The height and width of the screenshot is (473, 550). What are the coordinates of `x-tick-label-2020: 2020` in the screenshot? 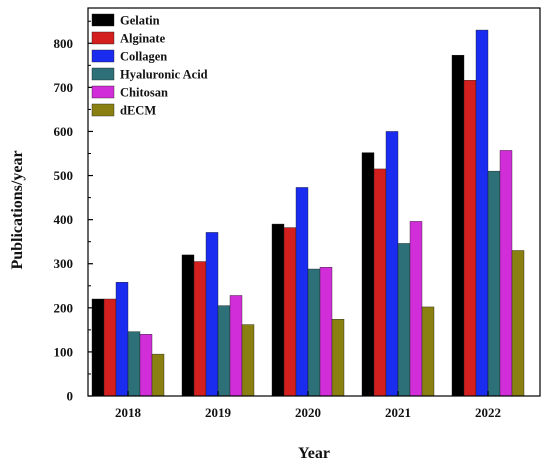 It's located at (308, 412).